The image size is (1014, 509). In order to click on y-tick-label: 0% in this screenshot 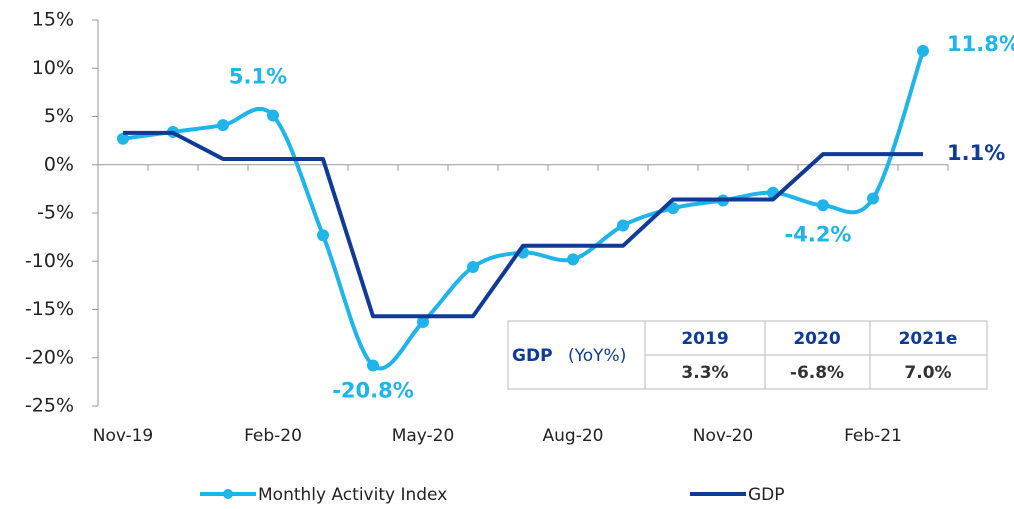, I will do `click(59, 164)`.